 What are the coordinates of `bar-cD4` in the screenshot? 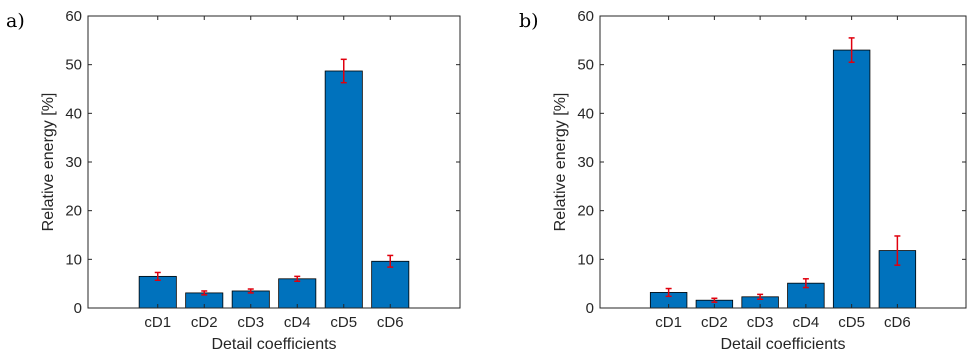 It's located at (297, 293).